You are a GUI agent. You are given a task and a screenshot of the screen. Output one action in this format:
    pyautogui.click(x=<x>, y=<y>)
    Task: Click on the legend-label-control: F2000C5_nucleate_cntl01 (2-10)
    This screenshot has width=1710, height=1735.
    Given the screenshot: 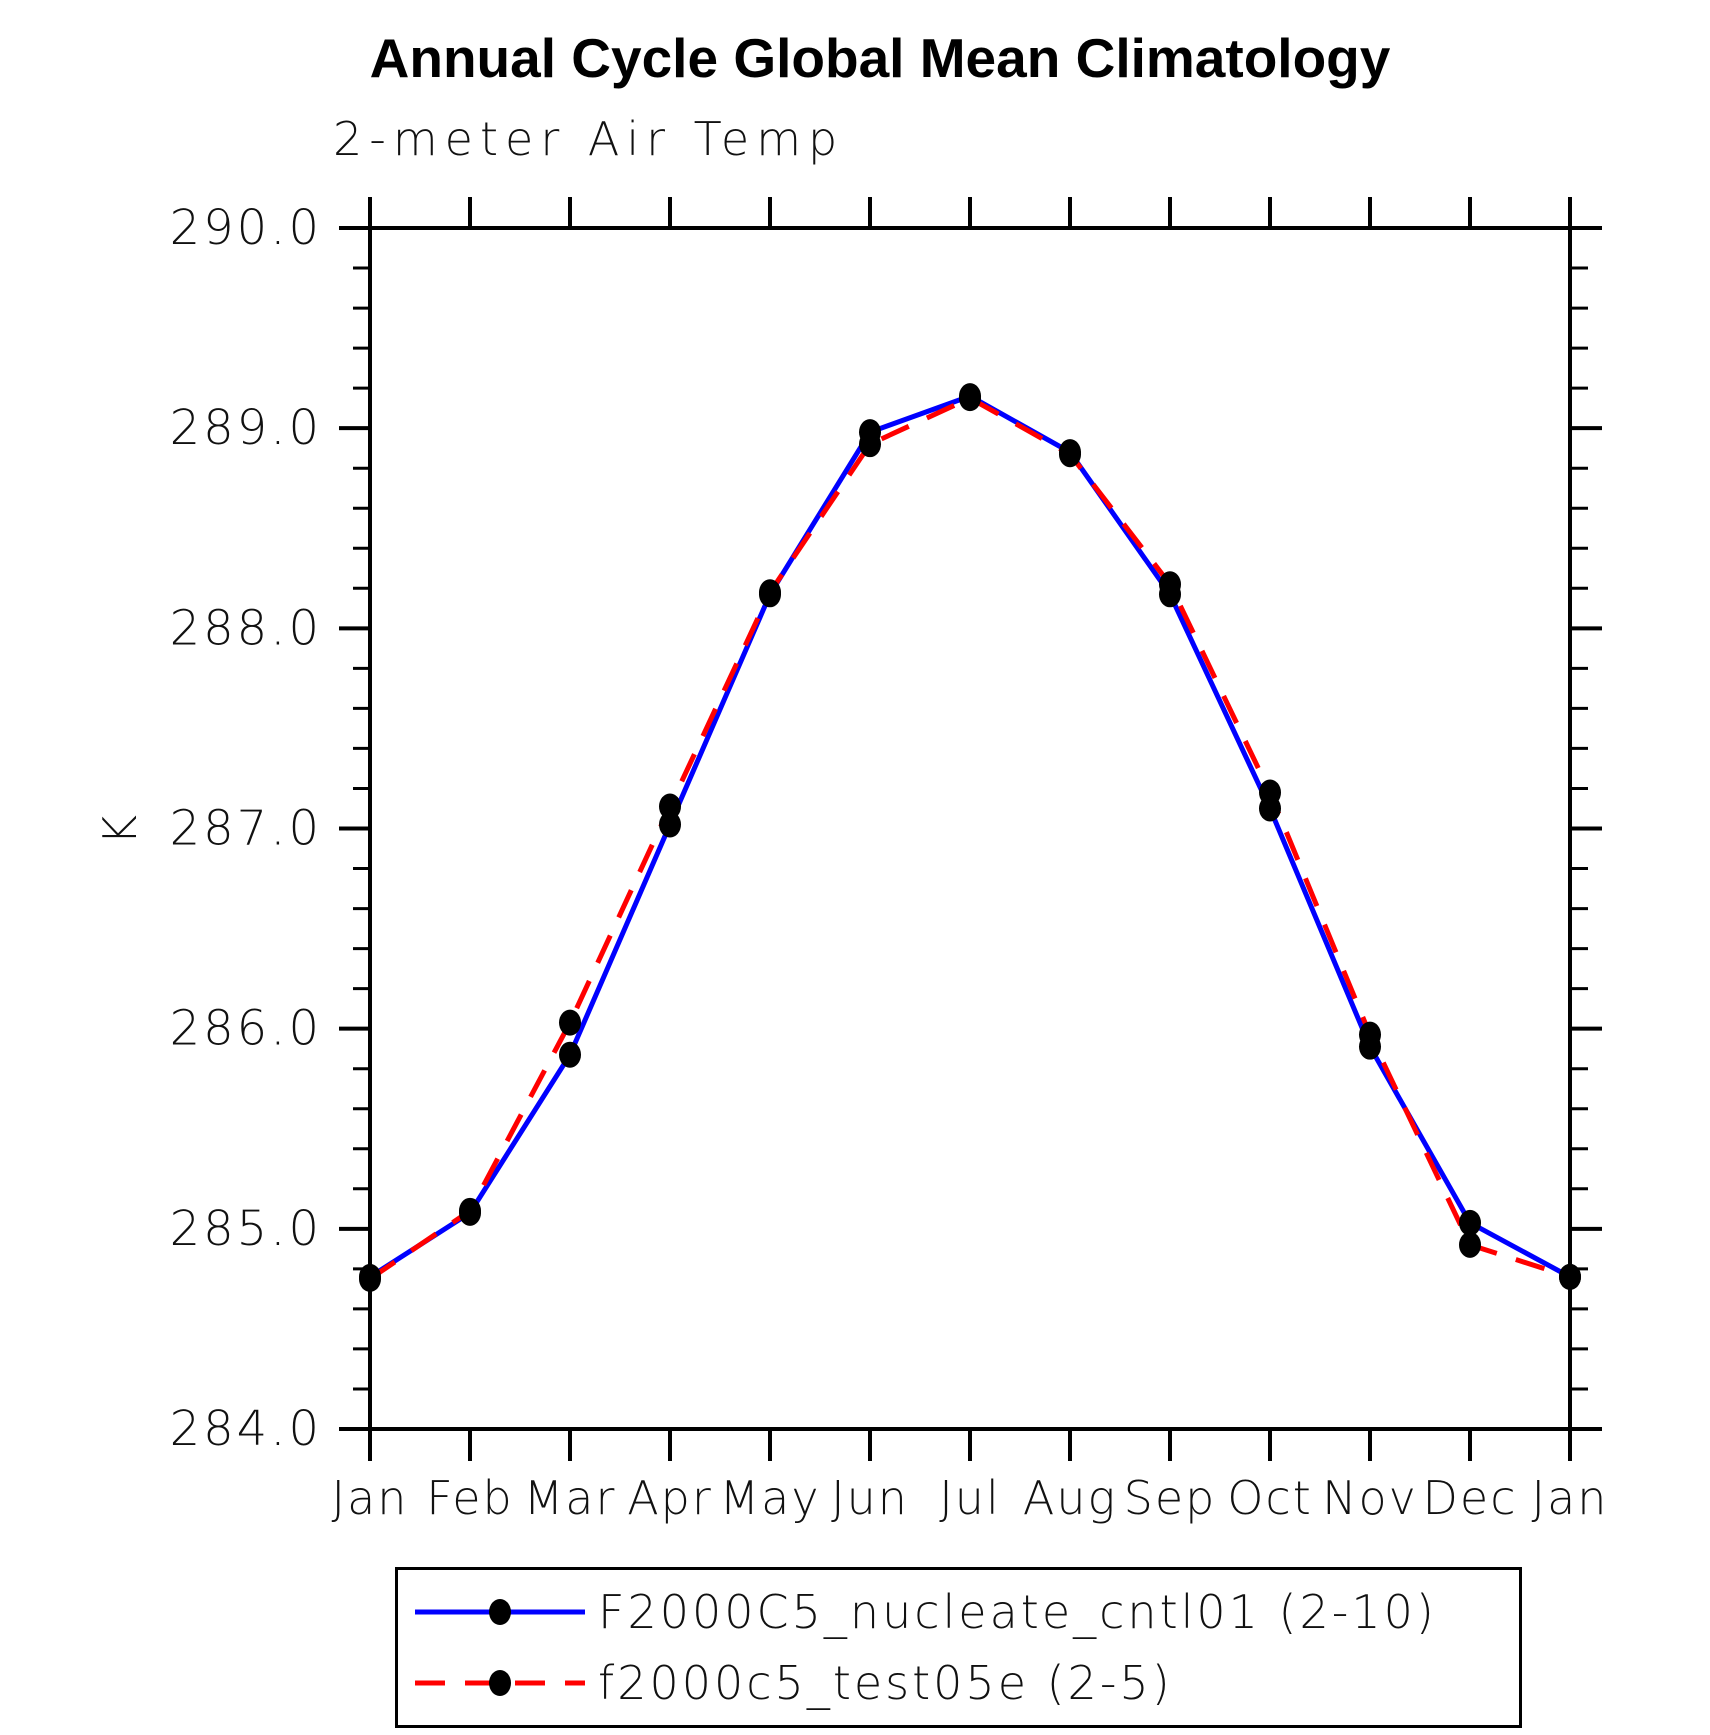 What is the action you would take?
    pyautogui.click(x=1017, y=1611)
    